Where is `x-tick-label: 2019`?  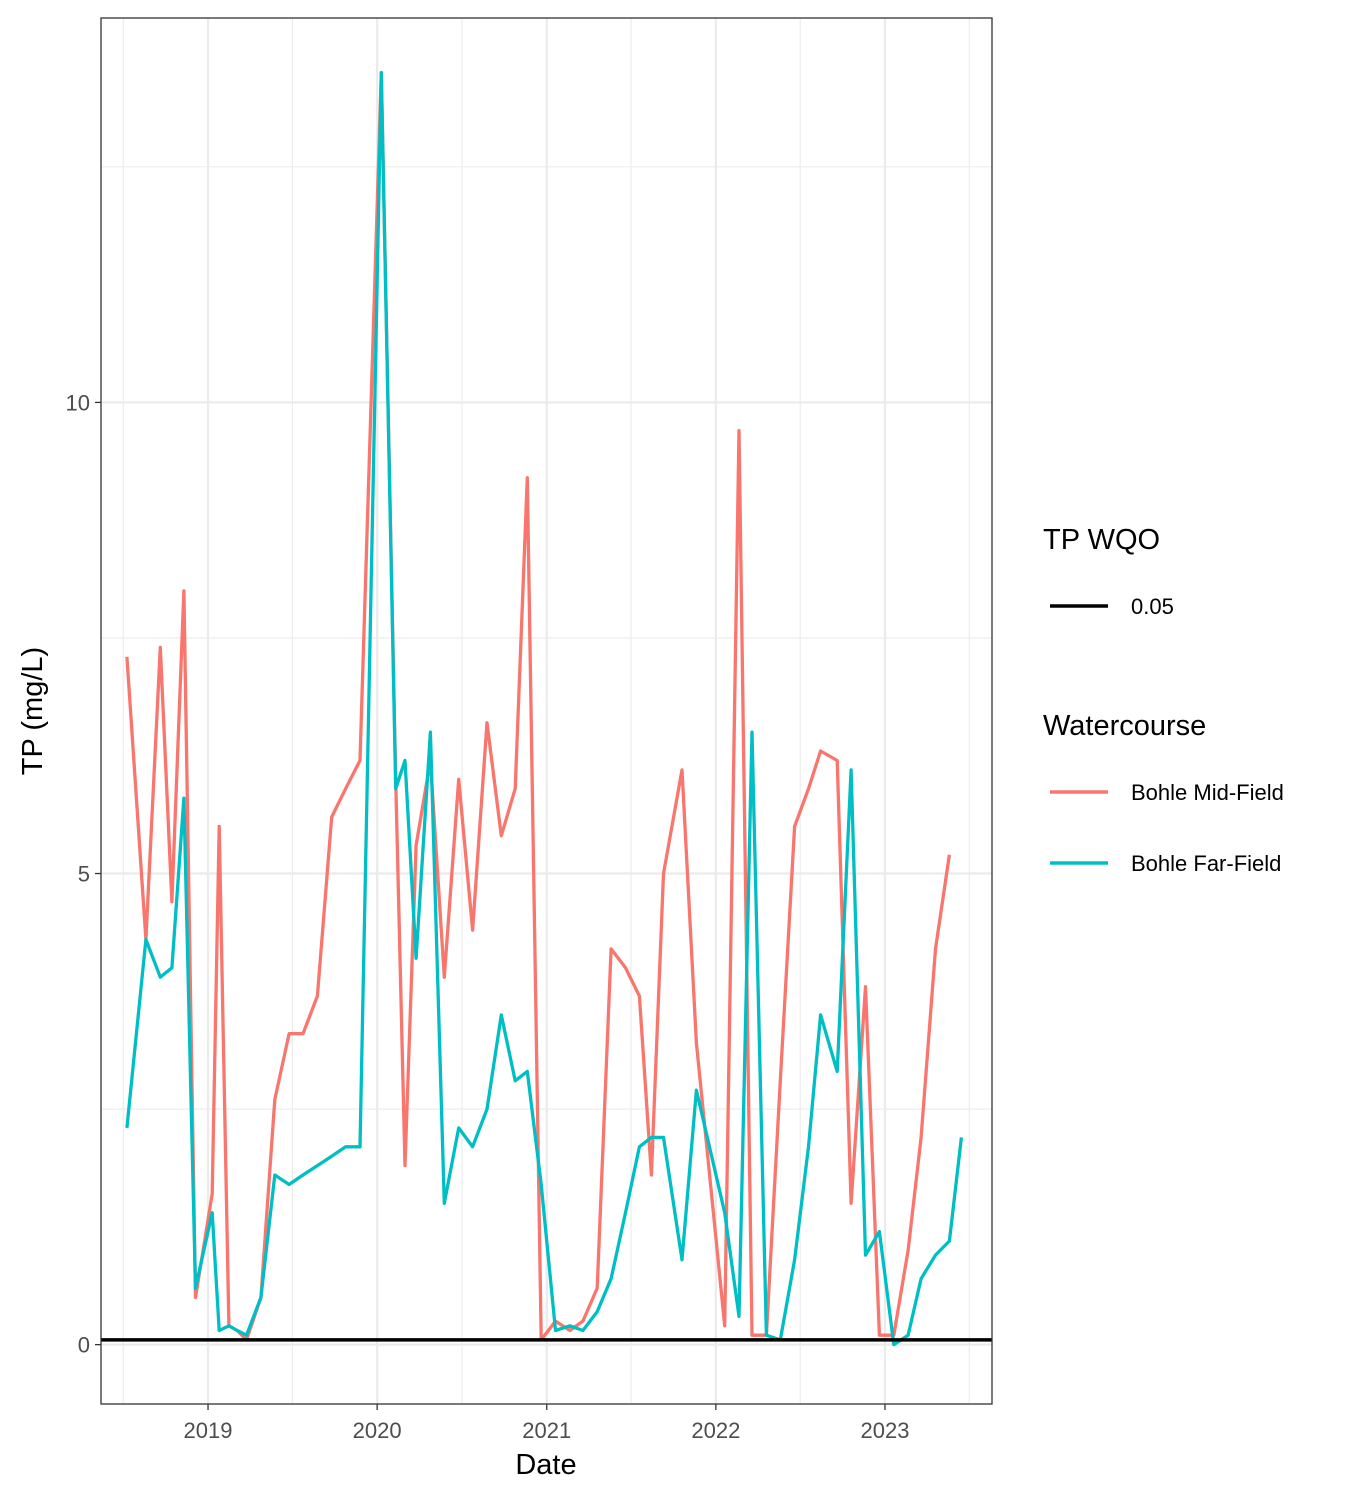 x-tick-label: 2019 is located at coordinates (208, 1430).